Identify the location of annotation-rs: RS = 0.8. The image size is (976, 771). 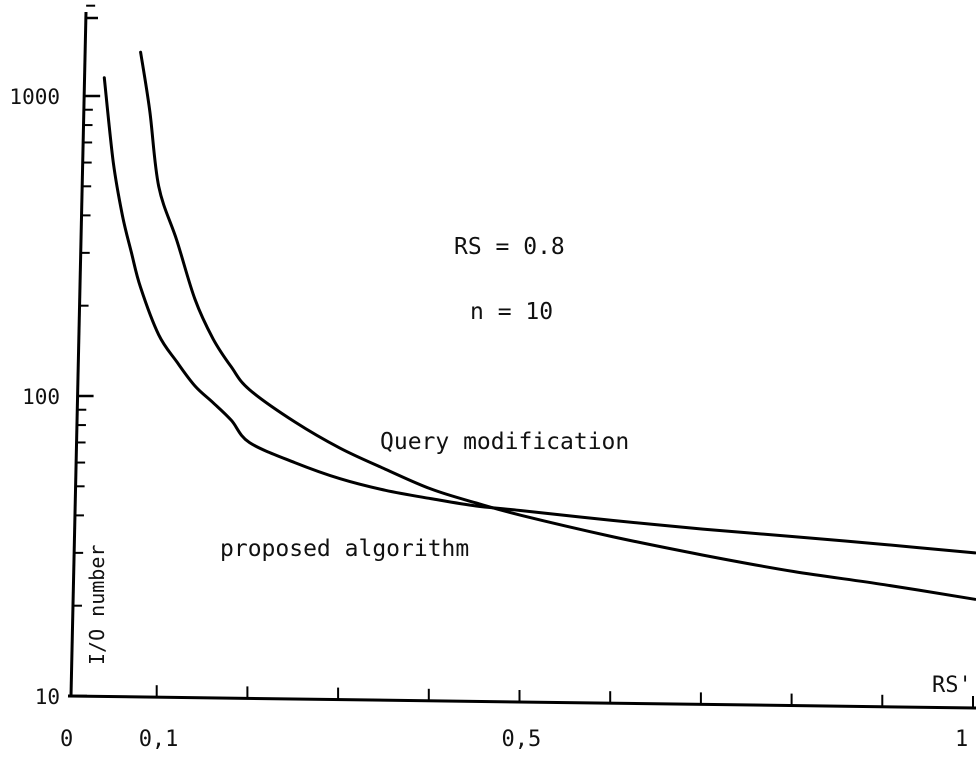
(509, 247).